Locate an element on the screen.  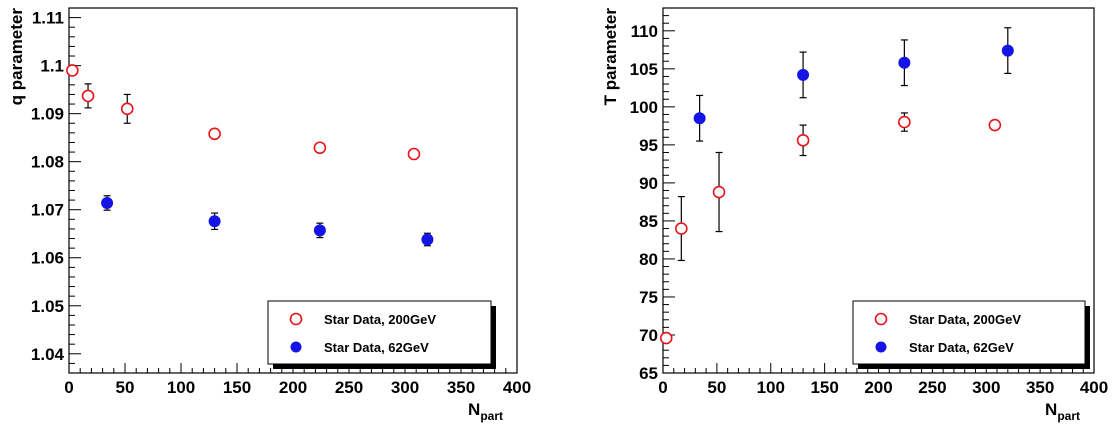
y-tick-label: 1.04 is located at coordinates (48, 354).